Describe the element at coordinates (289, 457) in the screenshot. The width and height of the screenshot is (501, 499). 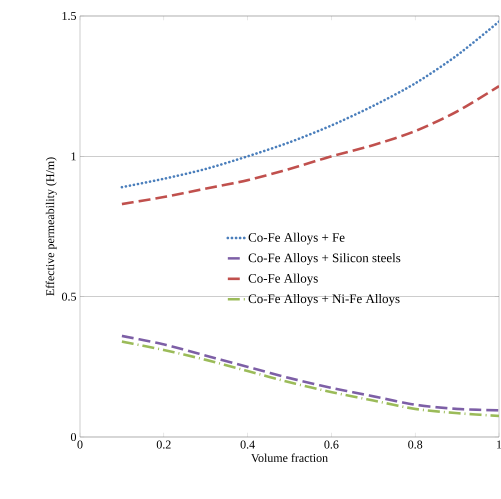
I see `x-axis-title: Volume fraction` at that location.